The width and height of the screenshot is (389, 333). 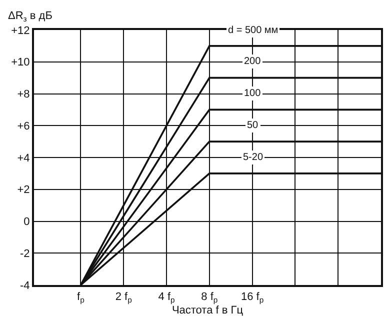 I want to click on y-tick-label: +8, so click(x=23, y=94).